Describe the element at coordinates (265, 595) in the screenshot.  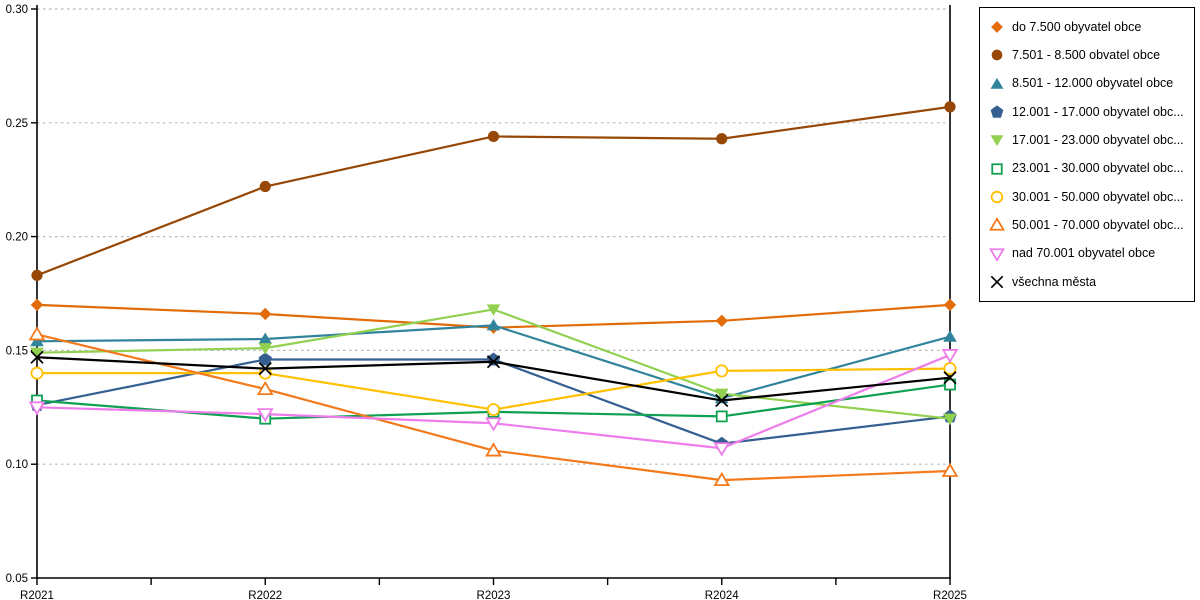
I see `x-tick-label: R2022` at that location.